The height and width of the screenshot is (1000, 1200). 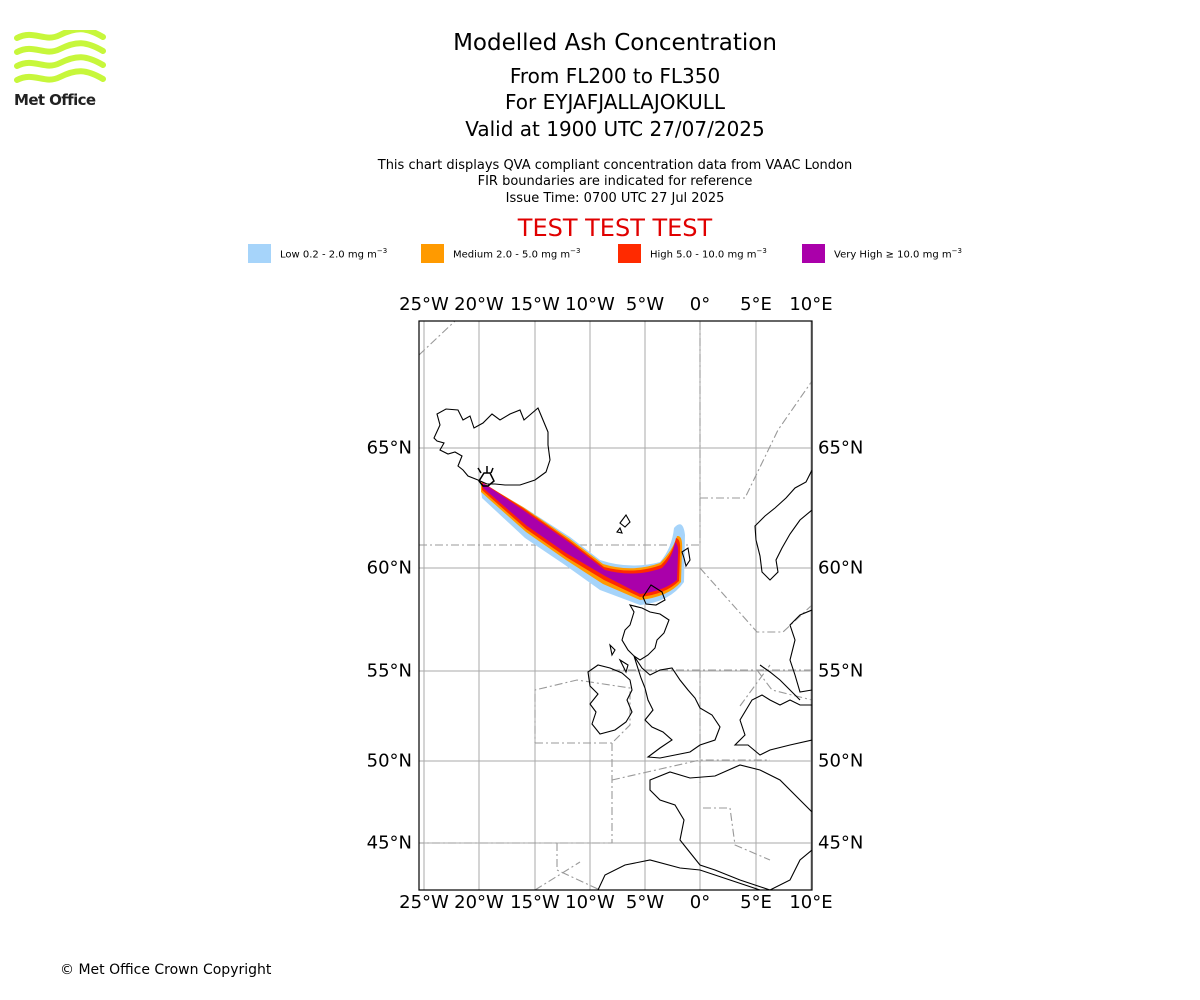 I want to click on legend-label-very-high: Very High ≥ 10.0 mg m−3, so click(x=898, y=253).